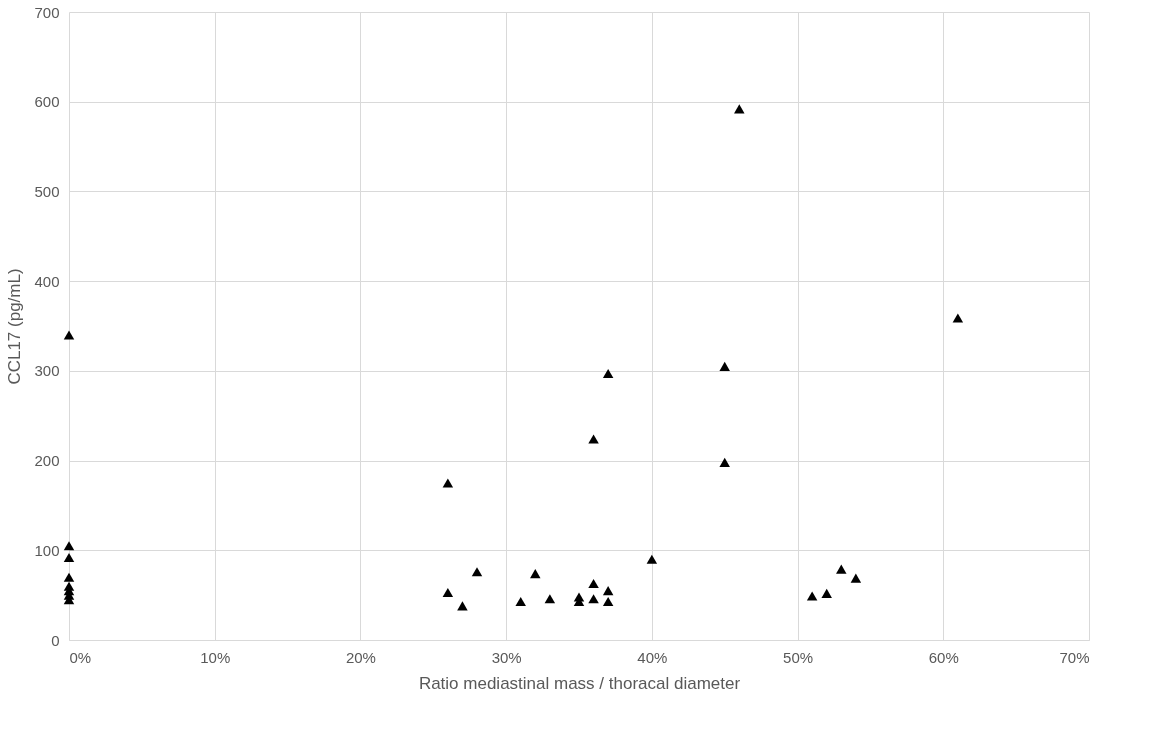  Describe the element at coordinates (47, 12) in the screenshot. I see `y-tick-label: 700` at that location.